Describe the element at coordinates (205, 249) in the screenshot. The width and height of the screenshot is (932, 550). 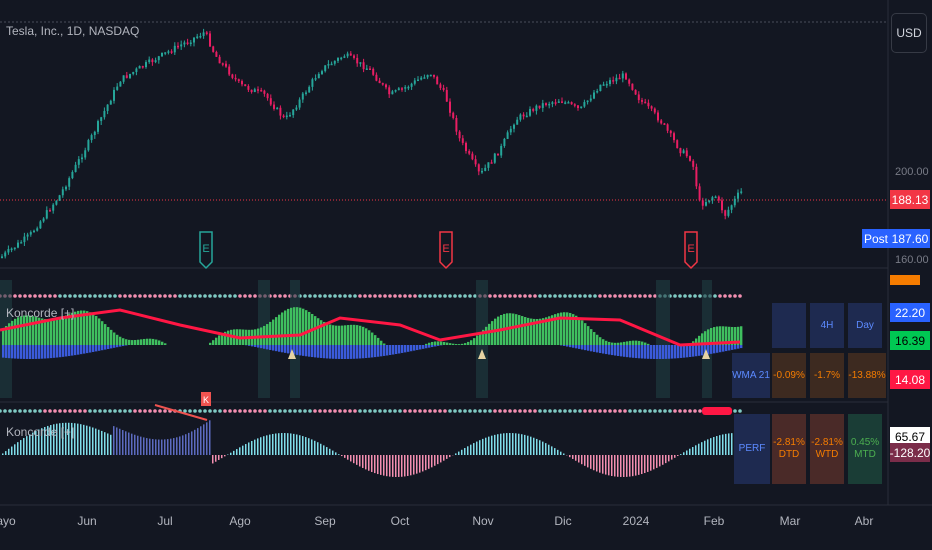
I see `earnings-marker-label: E` at that location.